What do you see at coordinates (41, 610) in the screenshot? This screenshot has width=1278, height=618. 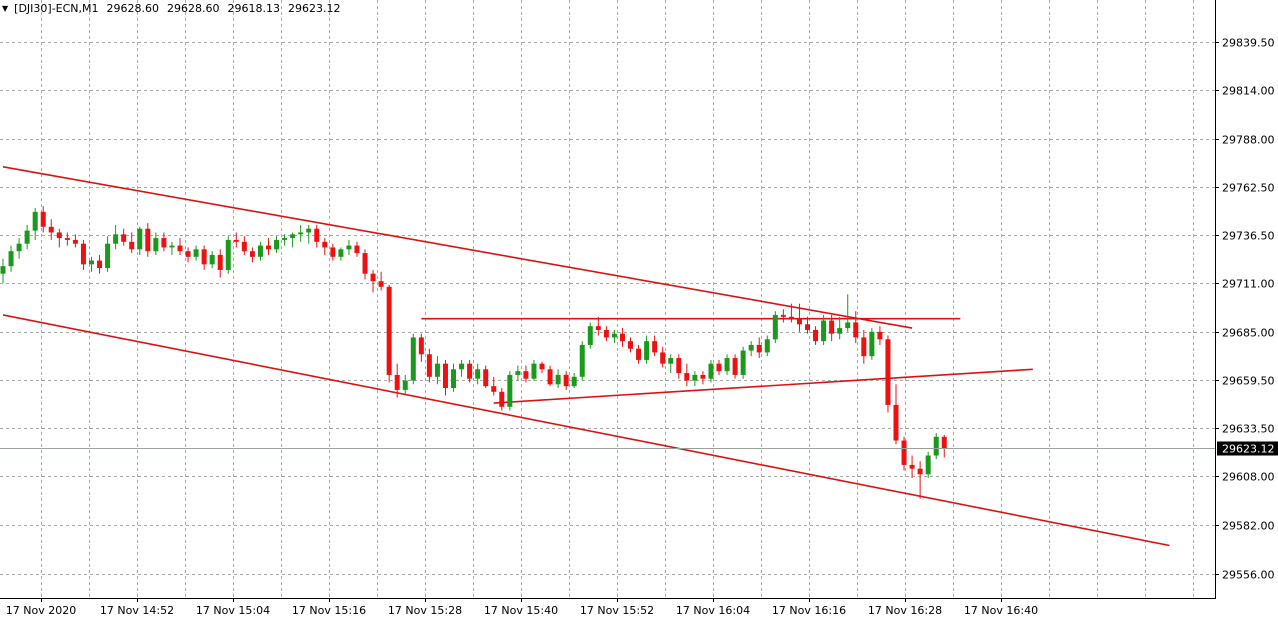 I see `x-tick-label: 17 Nov 2020` at bounding box center [41, 610].